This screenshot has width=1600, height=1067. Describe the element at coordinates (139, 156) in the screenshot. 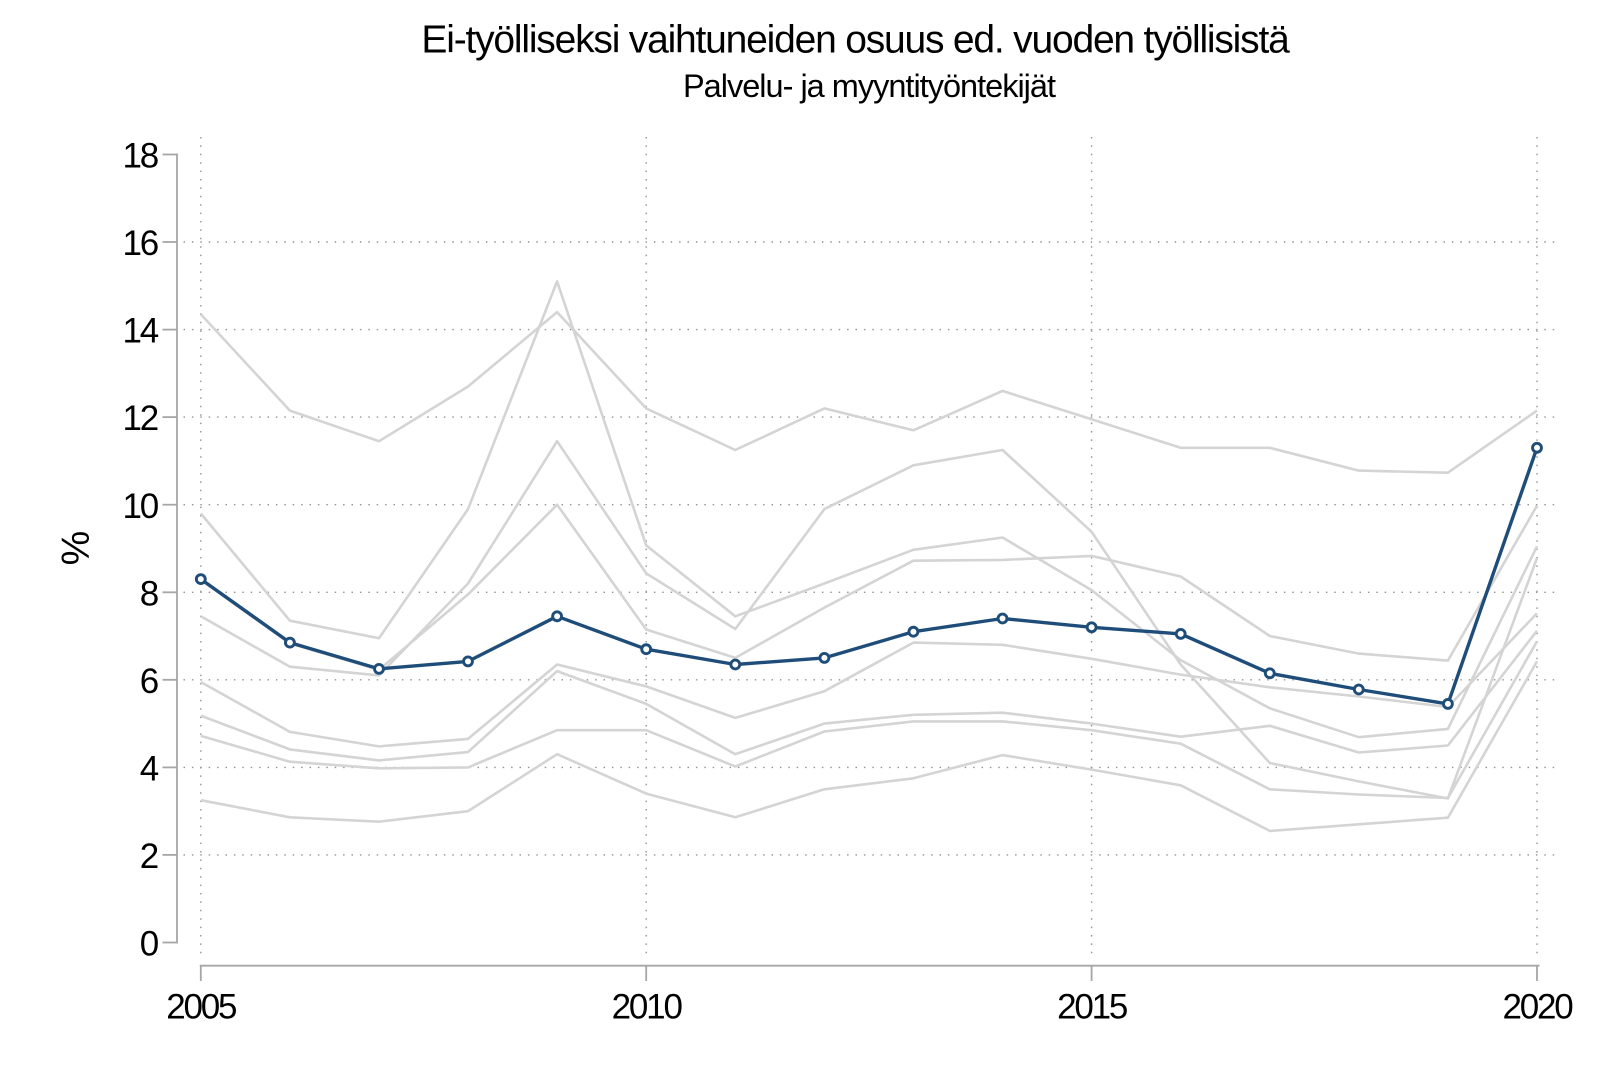

I see `svg-text: 18` at that location.